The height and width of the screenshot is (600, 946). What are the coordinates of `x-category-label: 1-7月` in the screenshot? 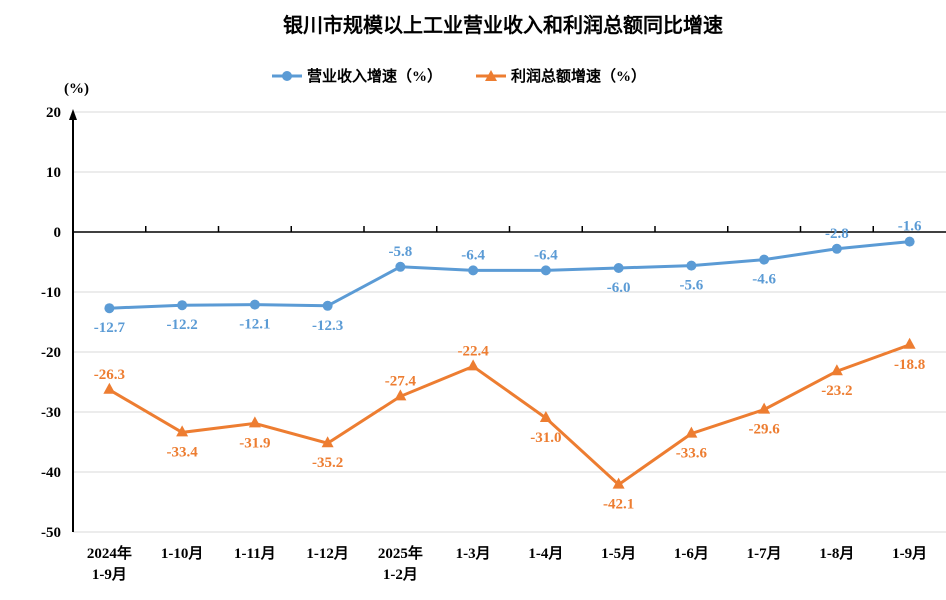 It's located at (764, 553).